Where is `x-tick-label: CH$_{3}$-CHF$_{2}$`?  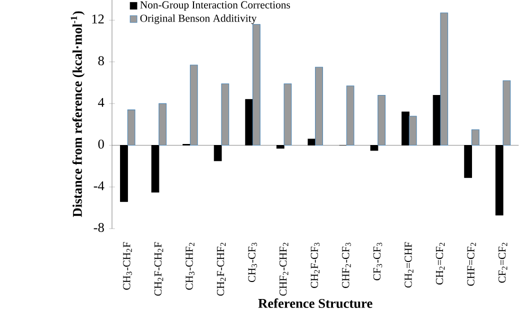 x-tick-label: CH$_{3}$-CHF$_{2}$ is located at coordinates (190, 266).